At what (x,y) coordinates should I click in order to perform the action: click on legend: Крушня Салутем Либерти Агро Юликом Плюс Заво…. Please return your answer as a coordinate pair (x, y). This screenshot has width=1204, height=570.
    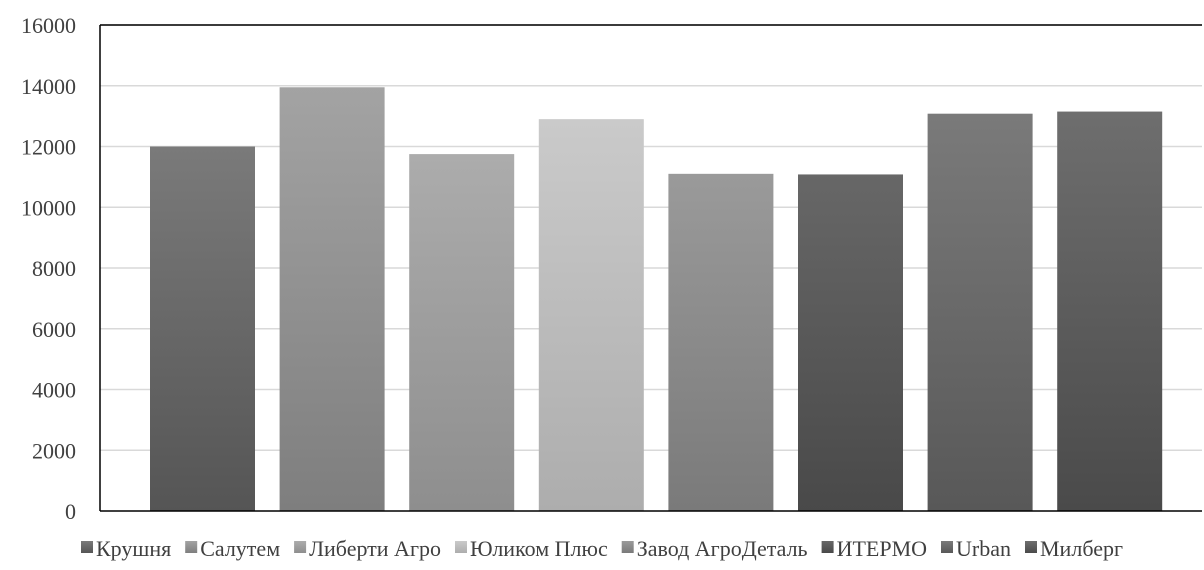
    Looking at the image, I should click on (602, 548).